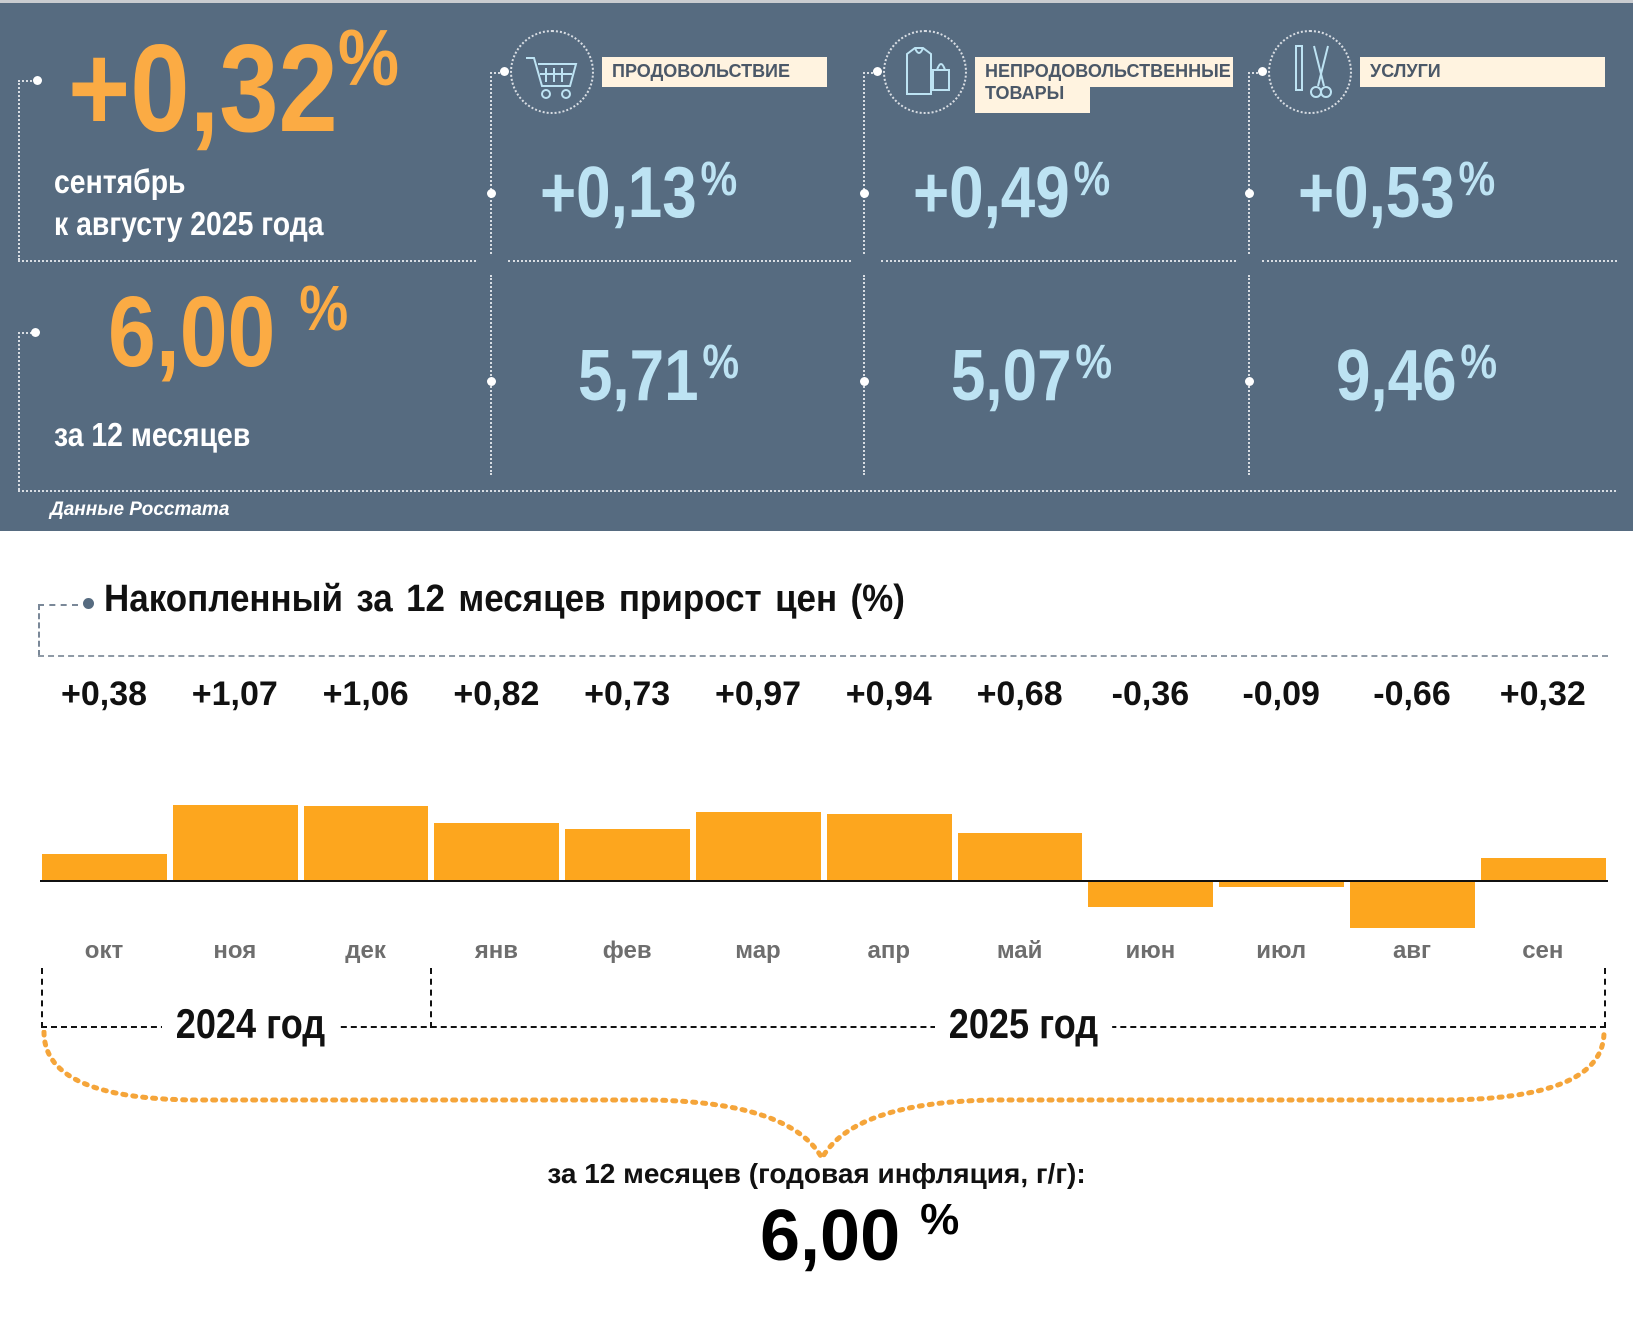  Describe the element at coordinates (1412, 694) in the screenshot. I see `bar-value-label: -0,66` at that location.